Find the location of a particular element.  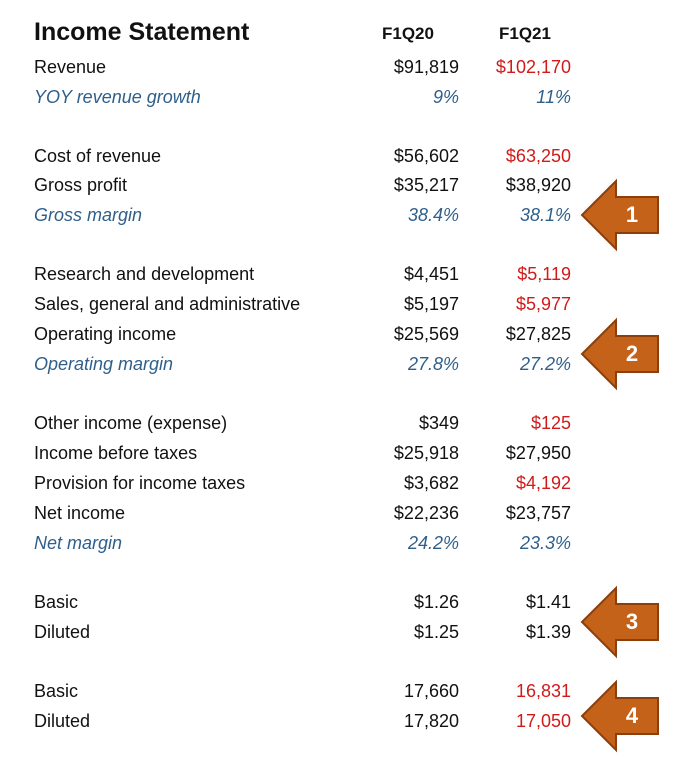

row-label: Net margin is located at coordinates (78, 543).